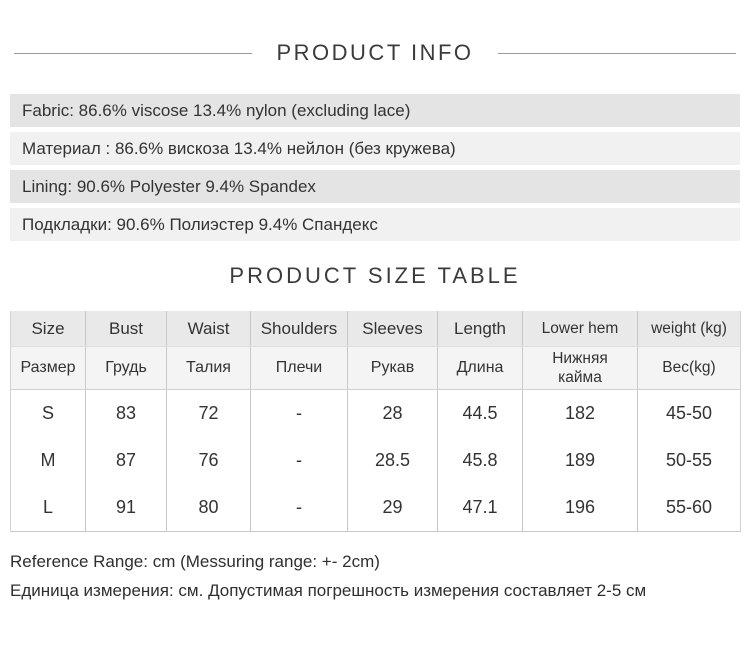  What do you see at coordinates (480, 329) in the screenshot?
I see `col-header-length: Length` at bounding box center [480, 329].